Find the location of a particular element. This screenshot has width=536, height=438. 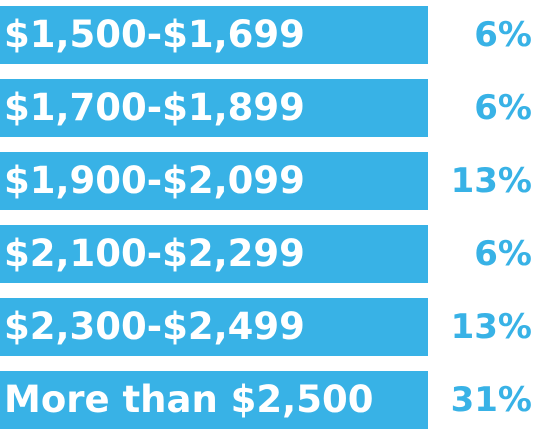

category-label: $2,300-$2,499 is located at coordinates (154, 326).